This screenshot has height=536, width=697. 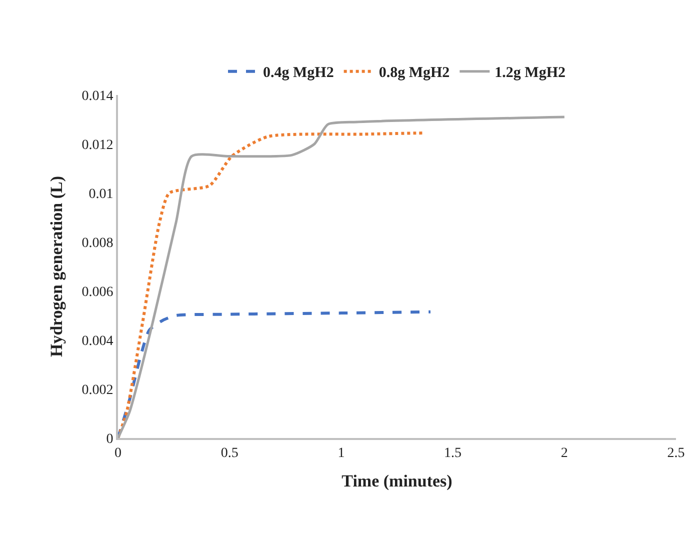 I want to click on y-tick-label: 0.01, so click(x=101, y=194).